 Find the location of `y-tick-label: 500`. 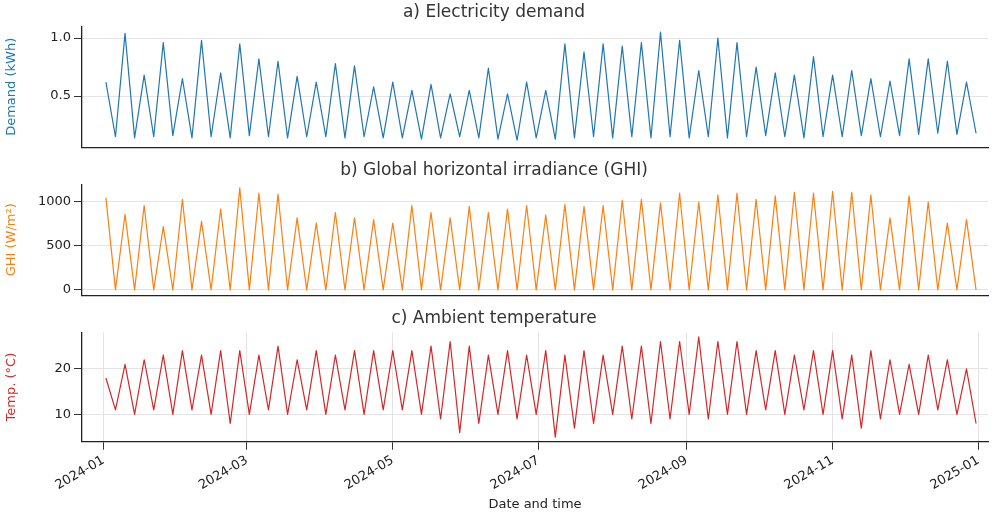

y-tick-label: 500 is located at coordinates (58, 245).